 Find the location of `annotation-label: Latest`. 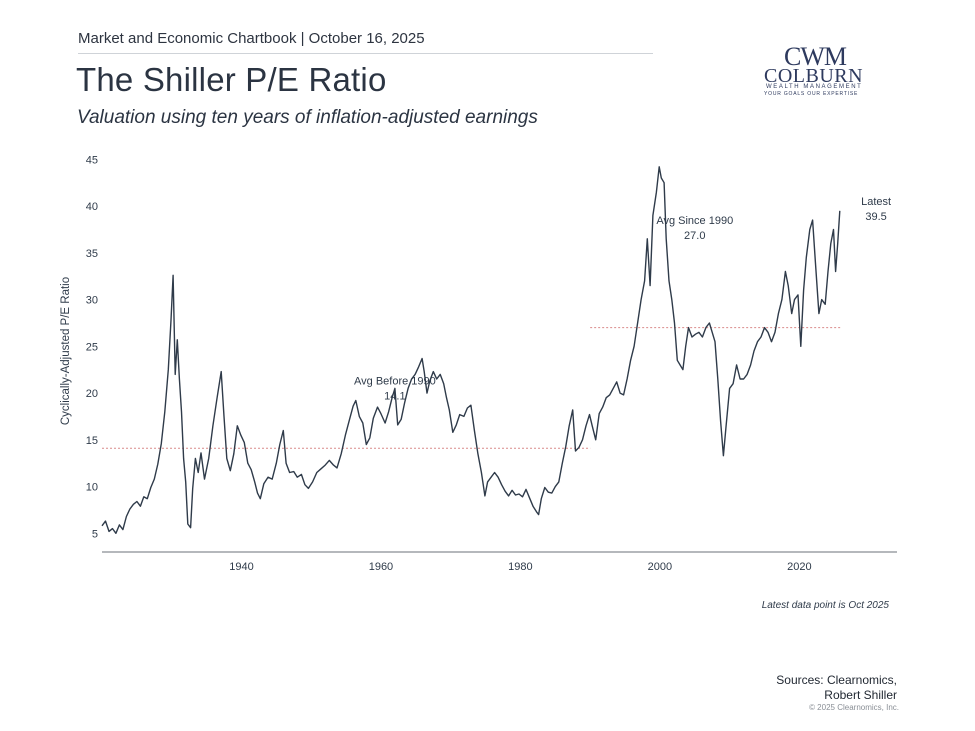

annotation-label: Latest is located at coordinates (876, 202).